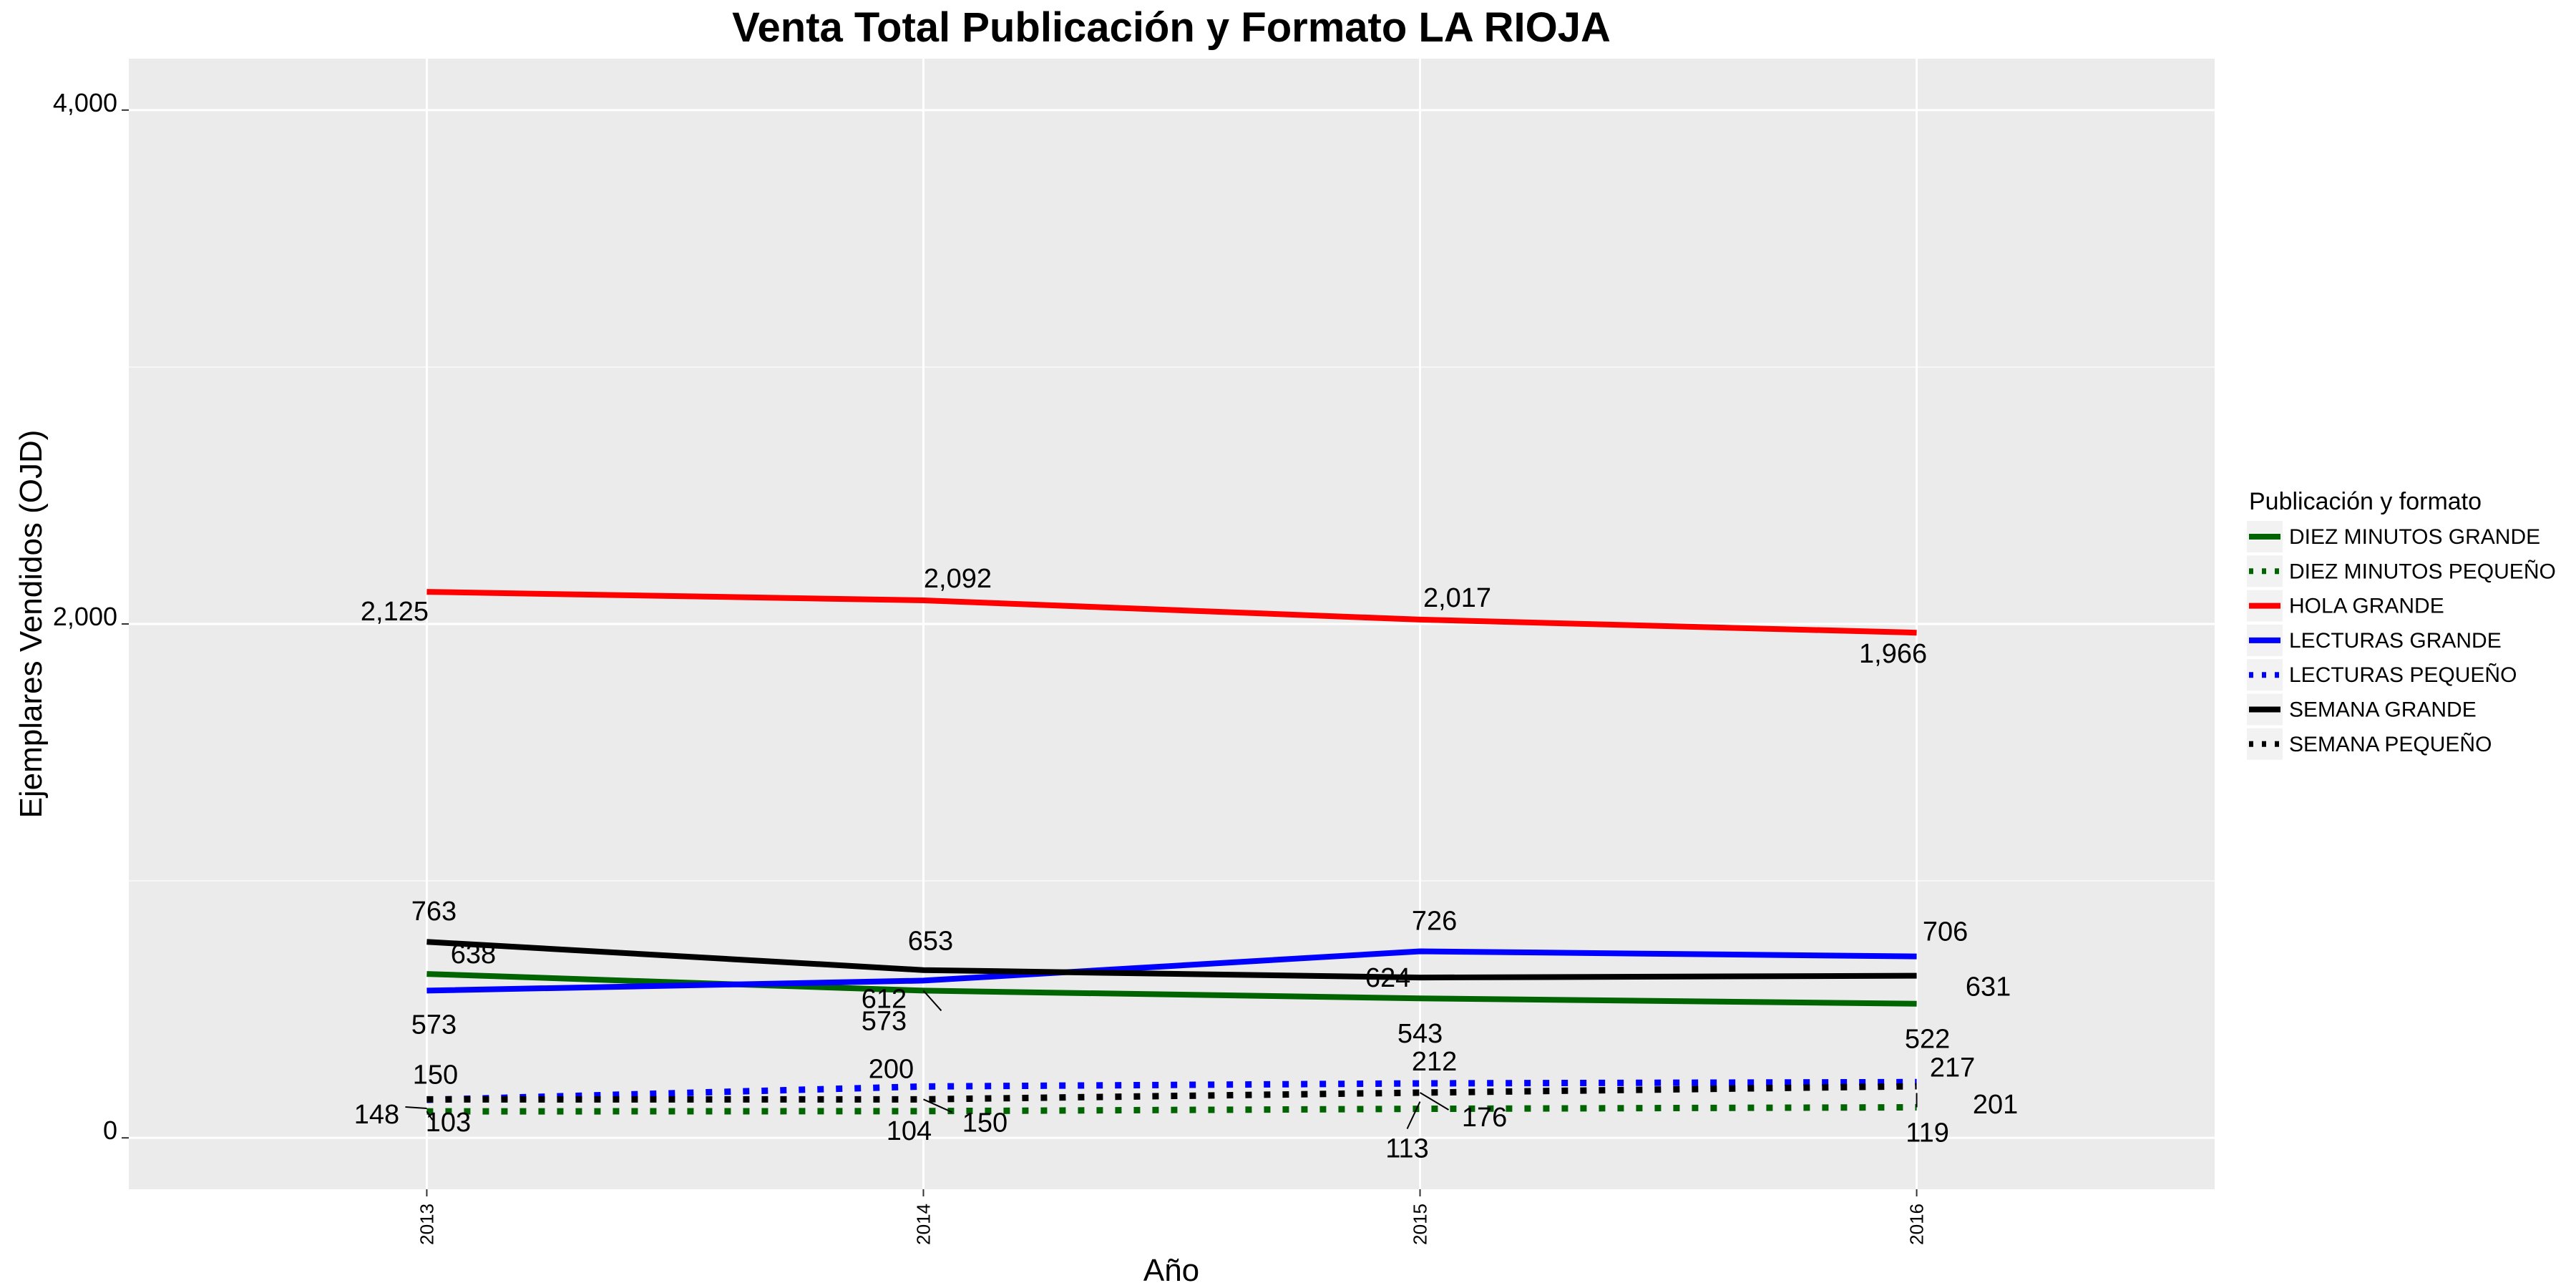 The width and height of the screenshot is (2576, 1288). I want to click on legend-item: SEMANA GRANDE, so click(2362, 709).